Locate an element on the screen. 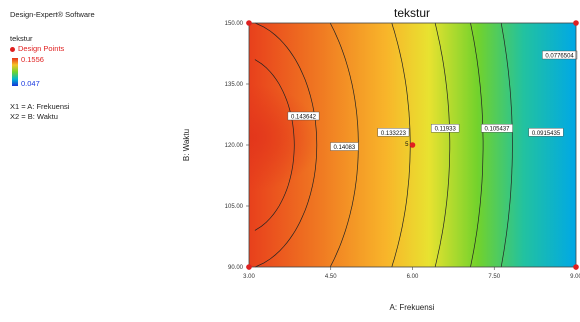 The height and width of the screenshot is (322, 580). x-tick-label-4: 9.00 is located at coordinates (575, 277).